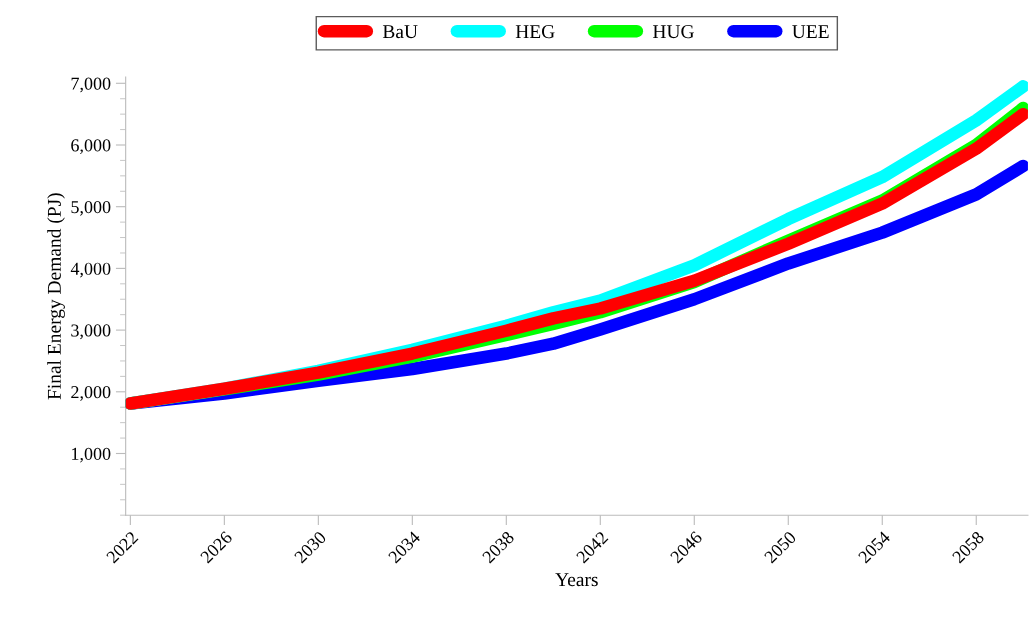 The image size is (1030, 617). Describe the element at coordinates (91, 332) in the screenshot. I see `y-tick-label: 3,000` at that location.